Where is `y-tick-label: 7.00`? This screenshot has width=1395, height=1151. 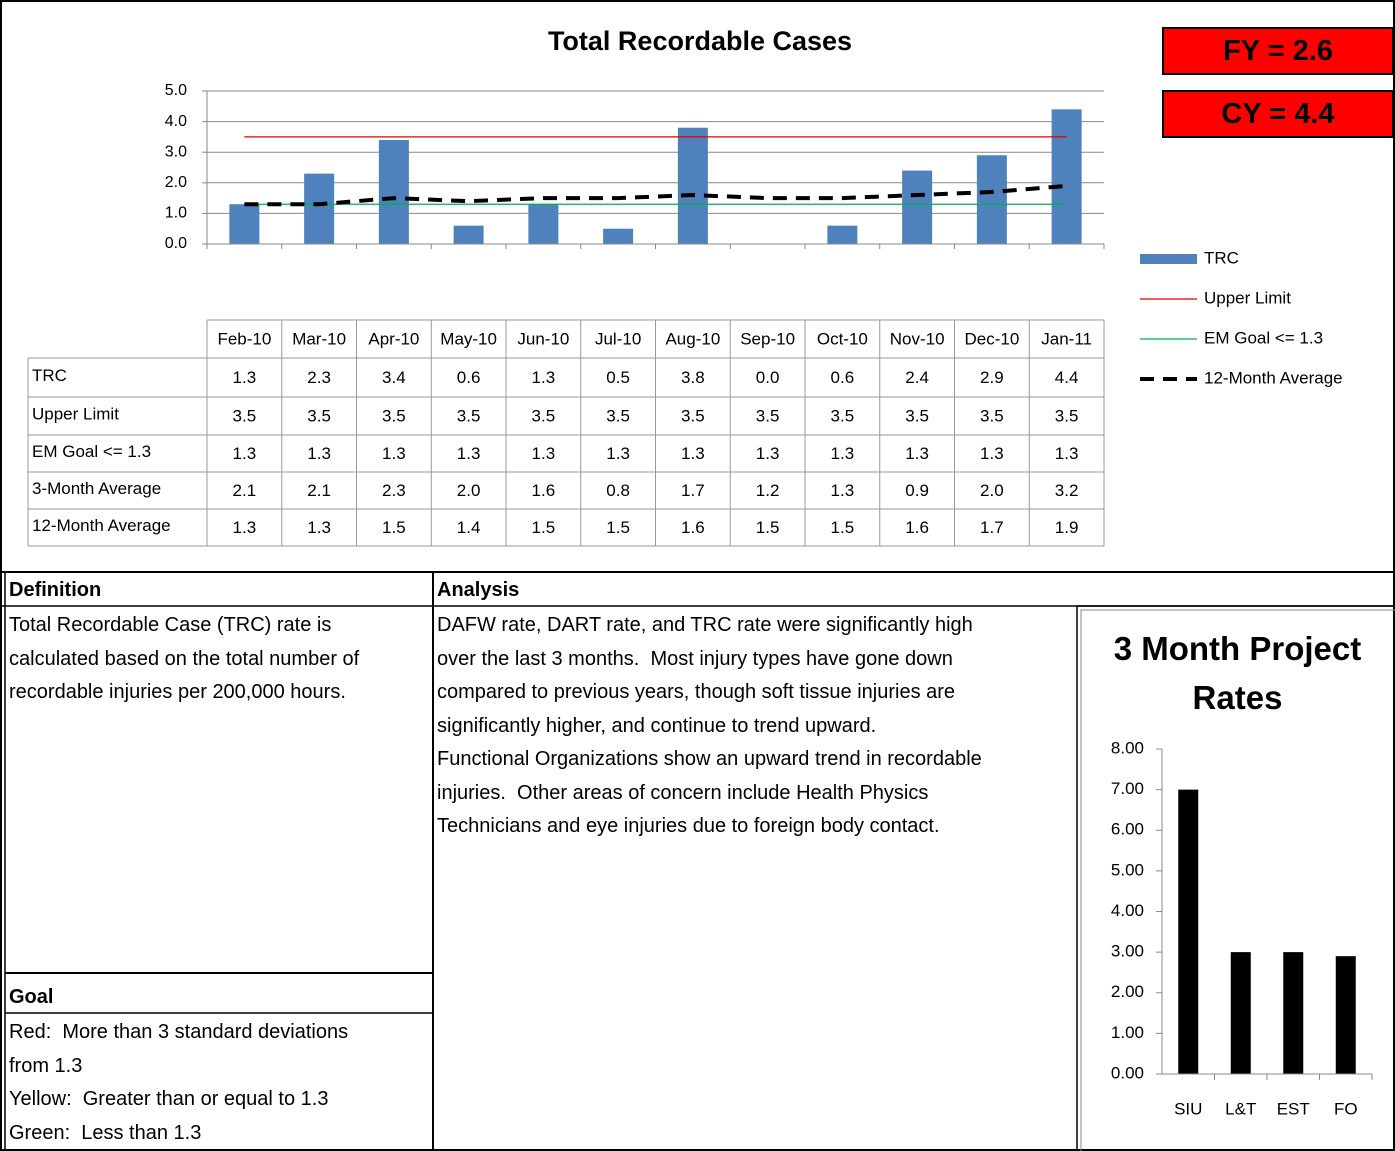 y-tick-label: 7.00 is located at coordinates (1127, 788).